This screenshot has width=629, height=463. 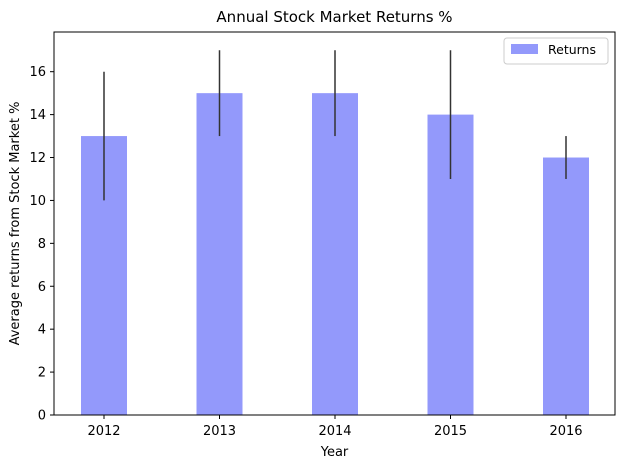 What do you see at coordinates (334, 17) in the screenshot?
I see `chart-title: Annual Stock Market Returns %` at bounding box center [334, 17].